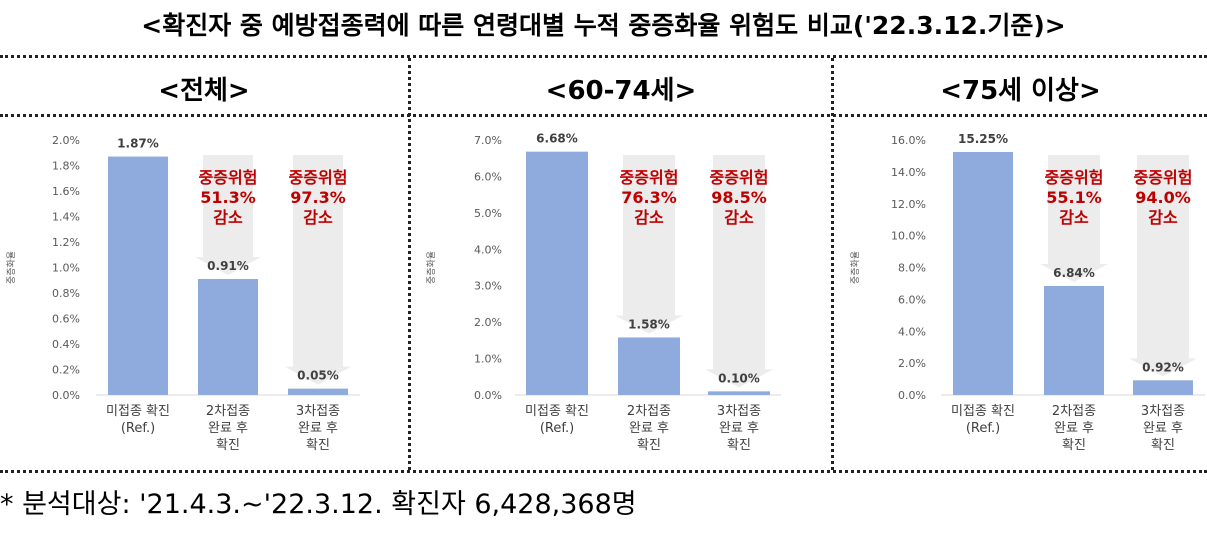  What do you see at coordinates (1163, 197) in the screenshot?
I see `risk-reduction-label: 94.0%` at bounding box center [1163, 197].